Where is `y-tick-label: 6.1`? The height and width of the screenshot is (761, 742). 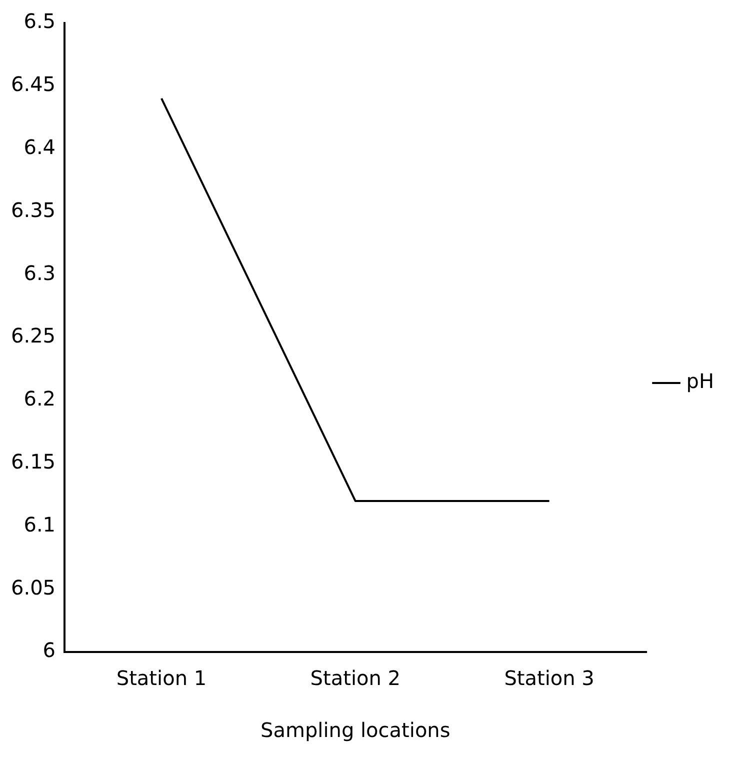
y-tick-label: 6.1 is located at coordinates (40, 524).